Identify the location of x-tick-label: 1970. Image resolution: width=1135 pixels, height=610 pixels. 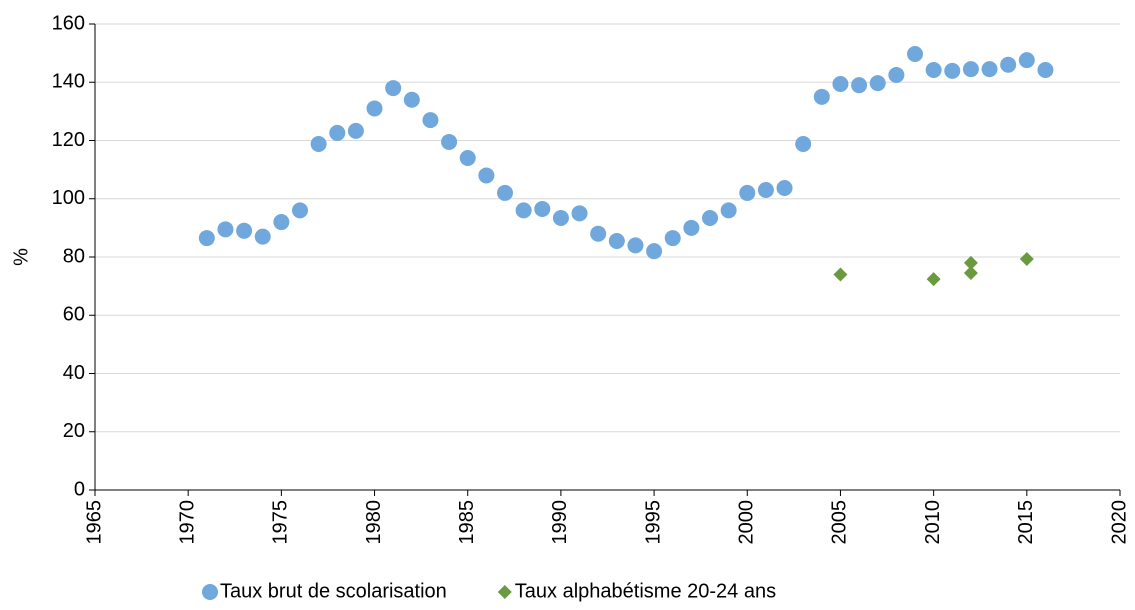
(187, 522).